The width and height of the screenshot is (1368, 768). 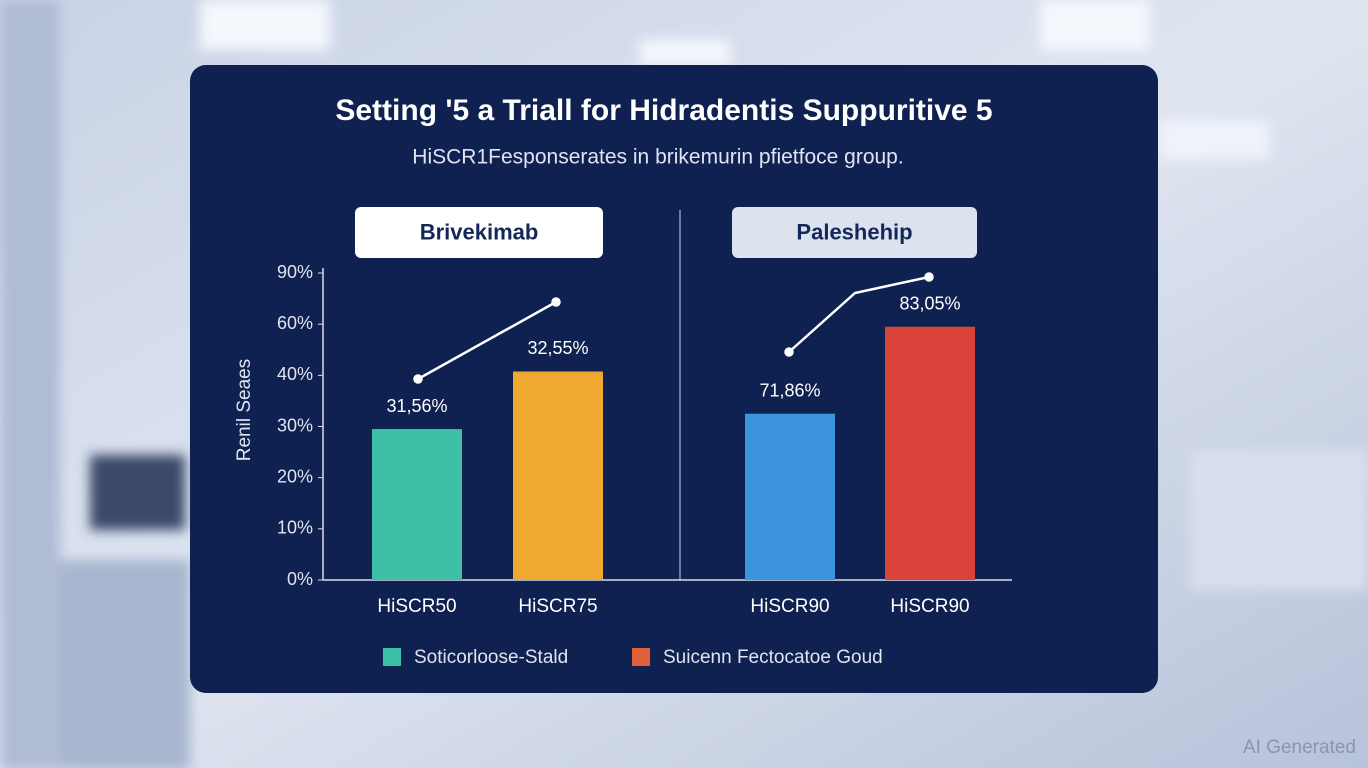 What do you see at coordinates (416, 406) in the screenshot?
I see `annotation: 31,56%` at bounding box center [416, 406].